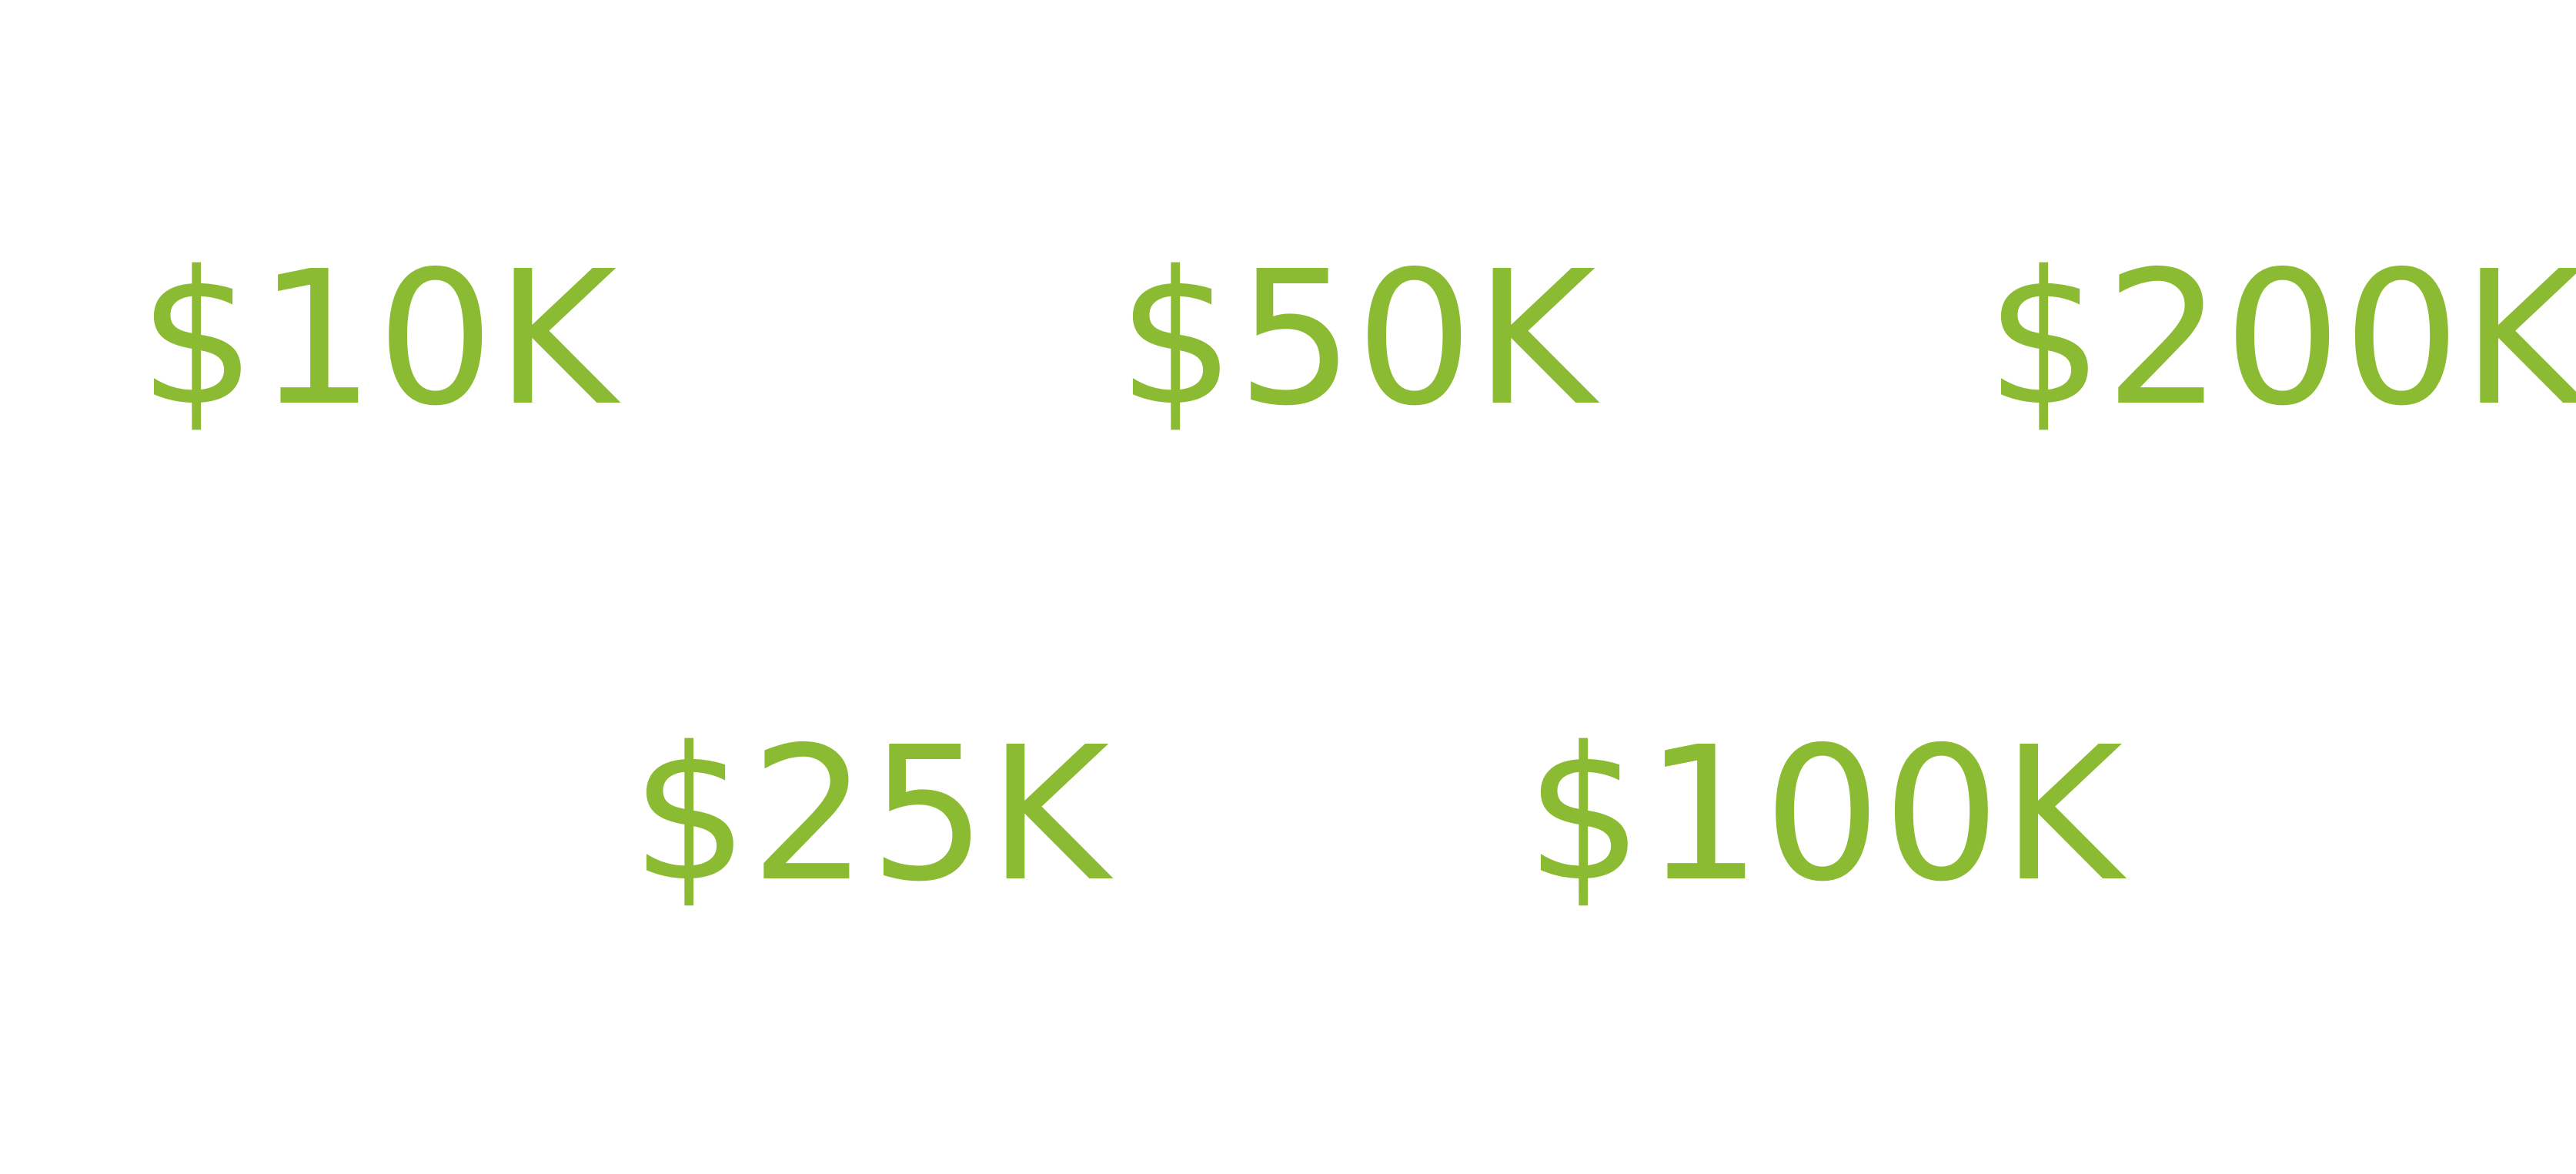  Describe the element at coordinates (379, 339) in the screenshot. I see `amount-10k: $10K` at that location.